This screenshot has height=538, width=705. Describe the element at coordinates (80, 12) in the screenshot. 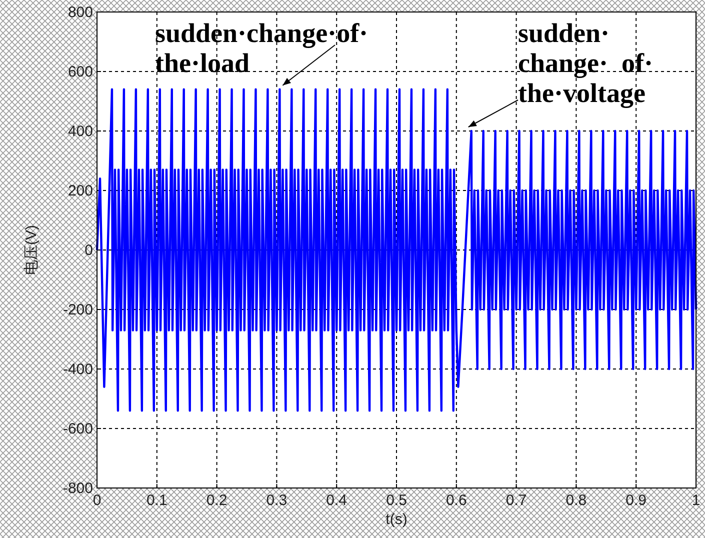

I see `y-tick-label: 800` at that location.